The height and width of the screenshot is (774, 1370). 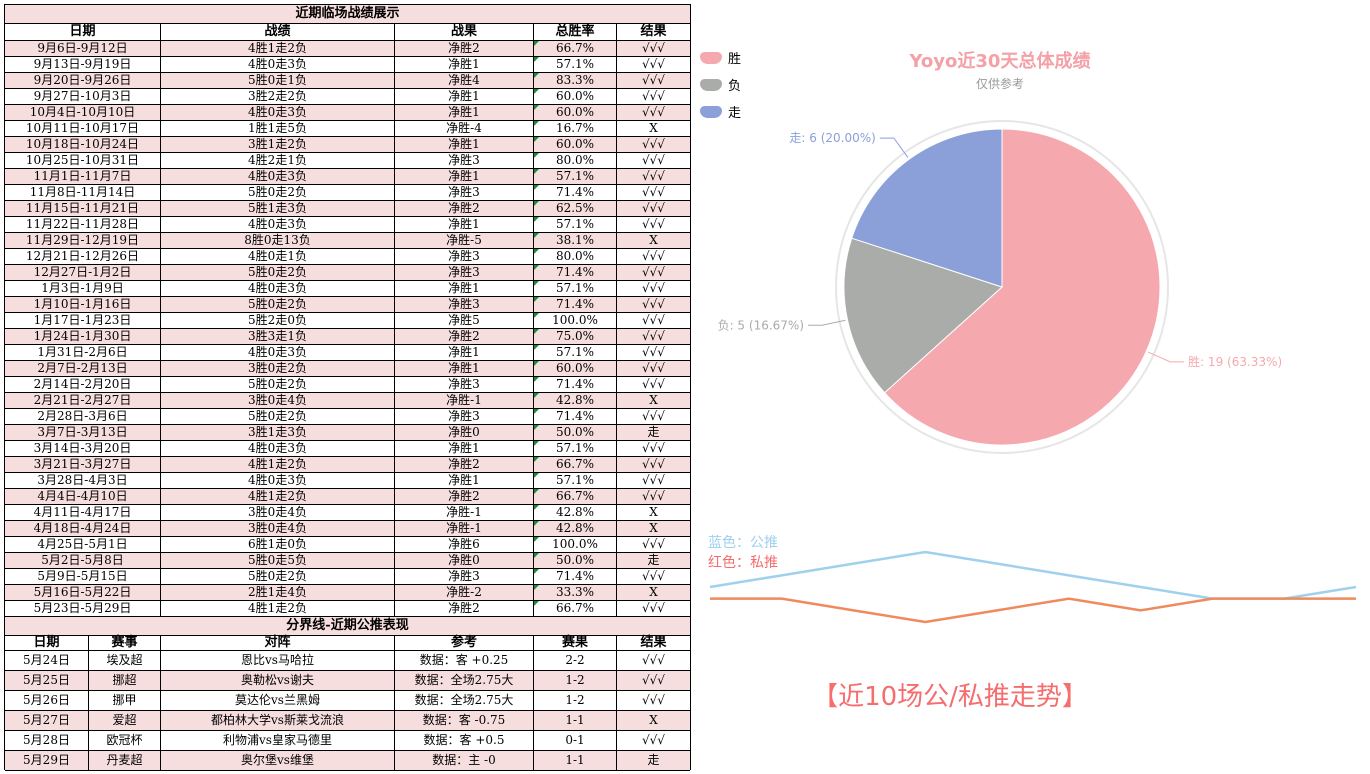 What do you see at coordinates (278, 643) in the screenshot?
I see `column-header: 对阵` at bounding box center [278, 643].